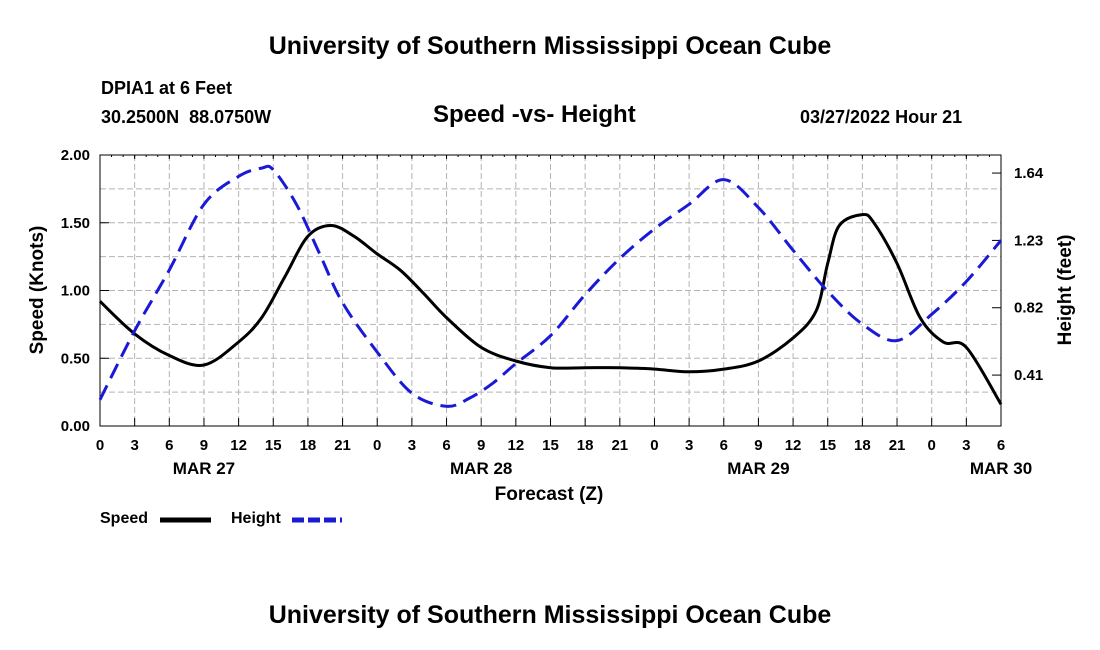 The height and width of the screenshot is (650, 1100). Describe the element at coordinates (1001, 468) in the screenshot. I see `date-label: MAR 30` at that location.